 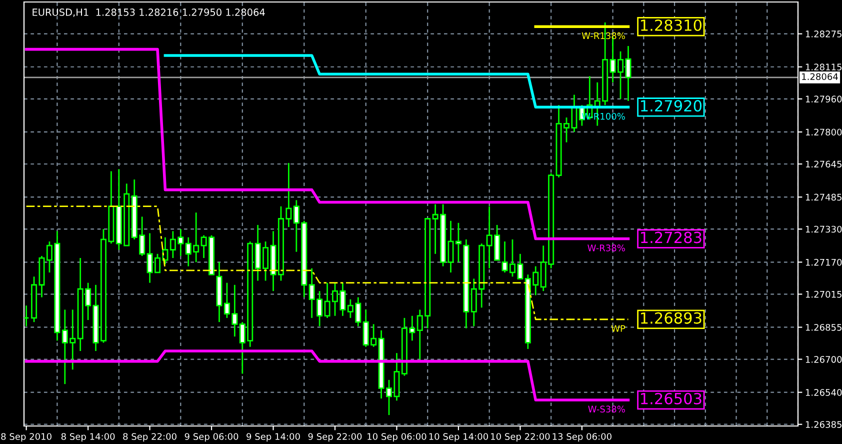 I want to click on y-tick-label: 1.27960, so click(x=824, y=99).